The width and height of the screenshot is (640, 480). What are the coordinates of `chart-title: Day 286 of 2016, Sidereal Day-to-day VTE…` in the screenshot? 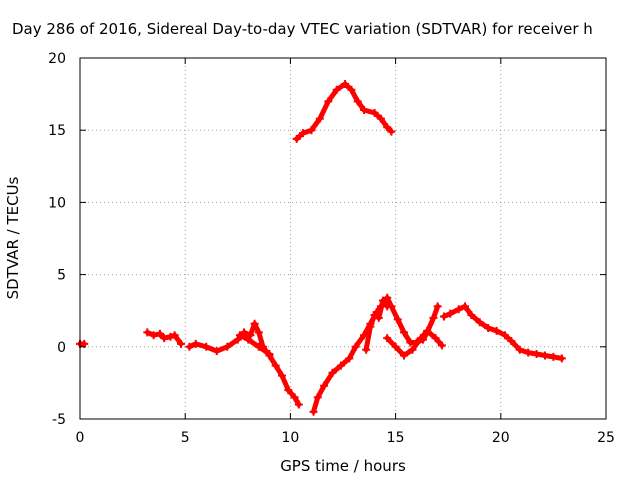 It's located at (302, 29).